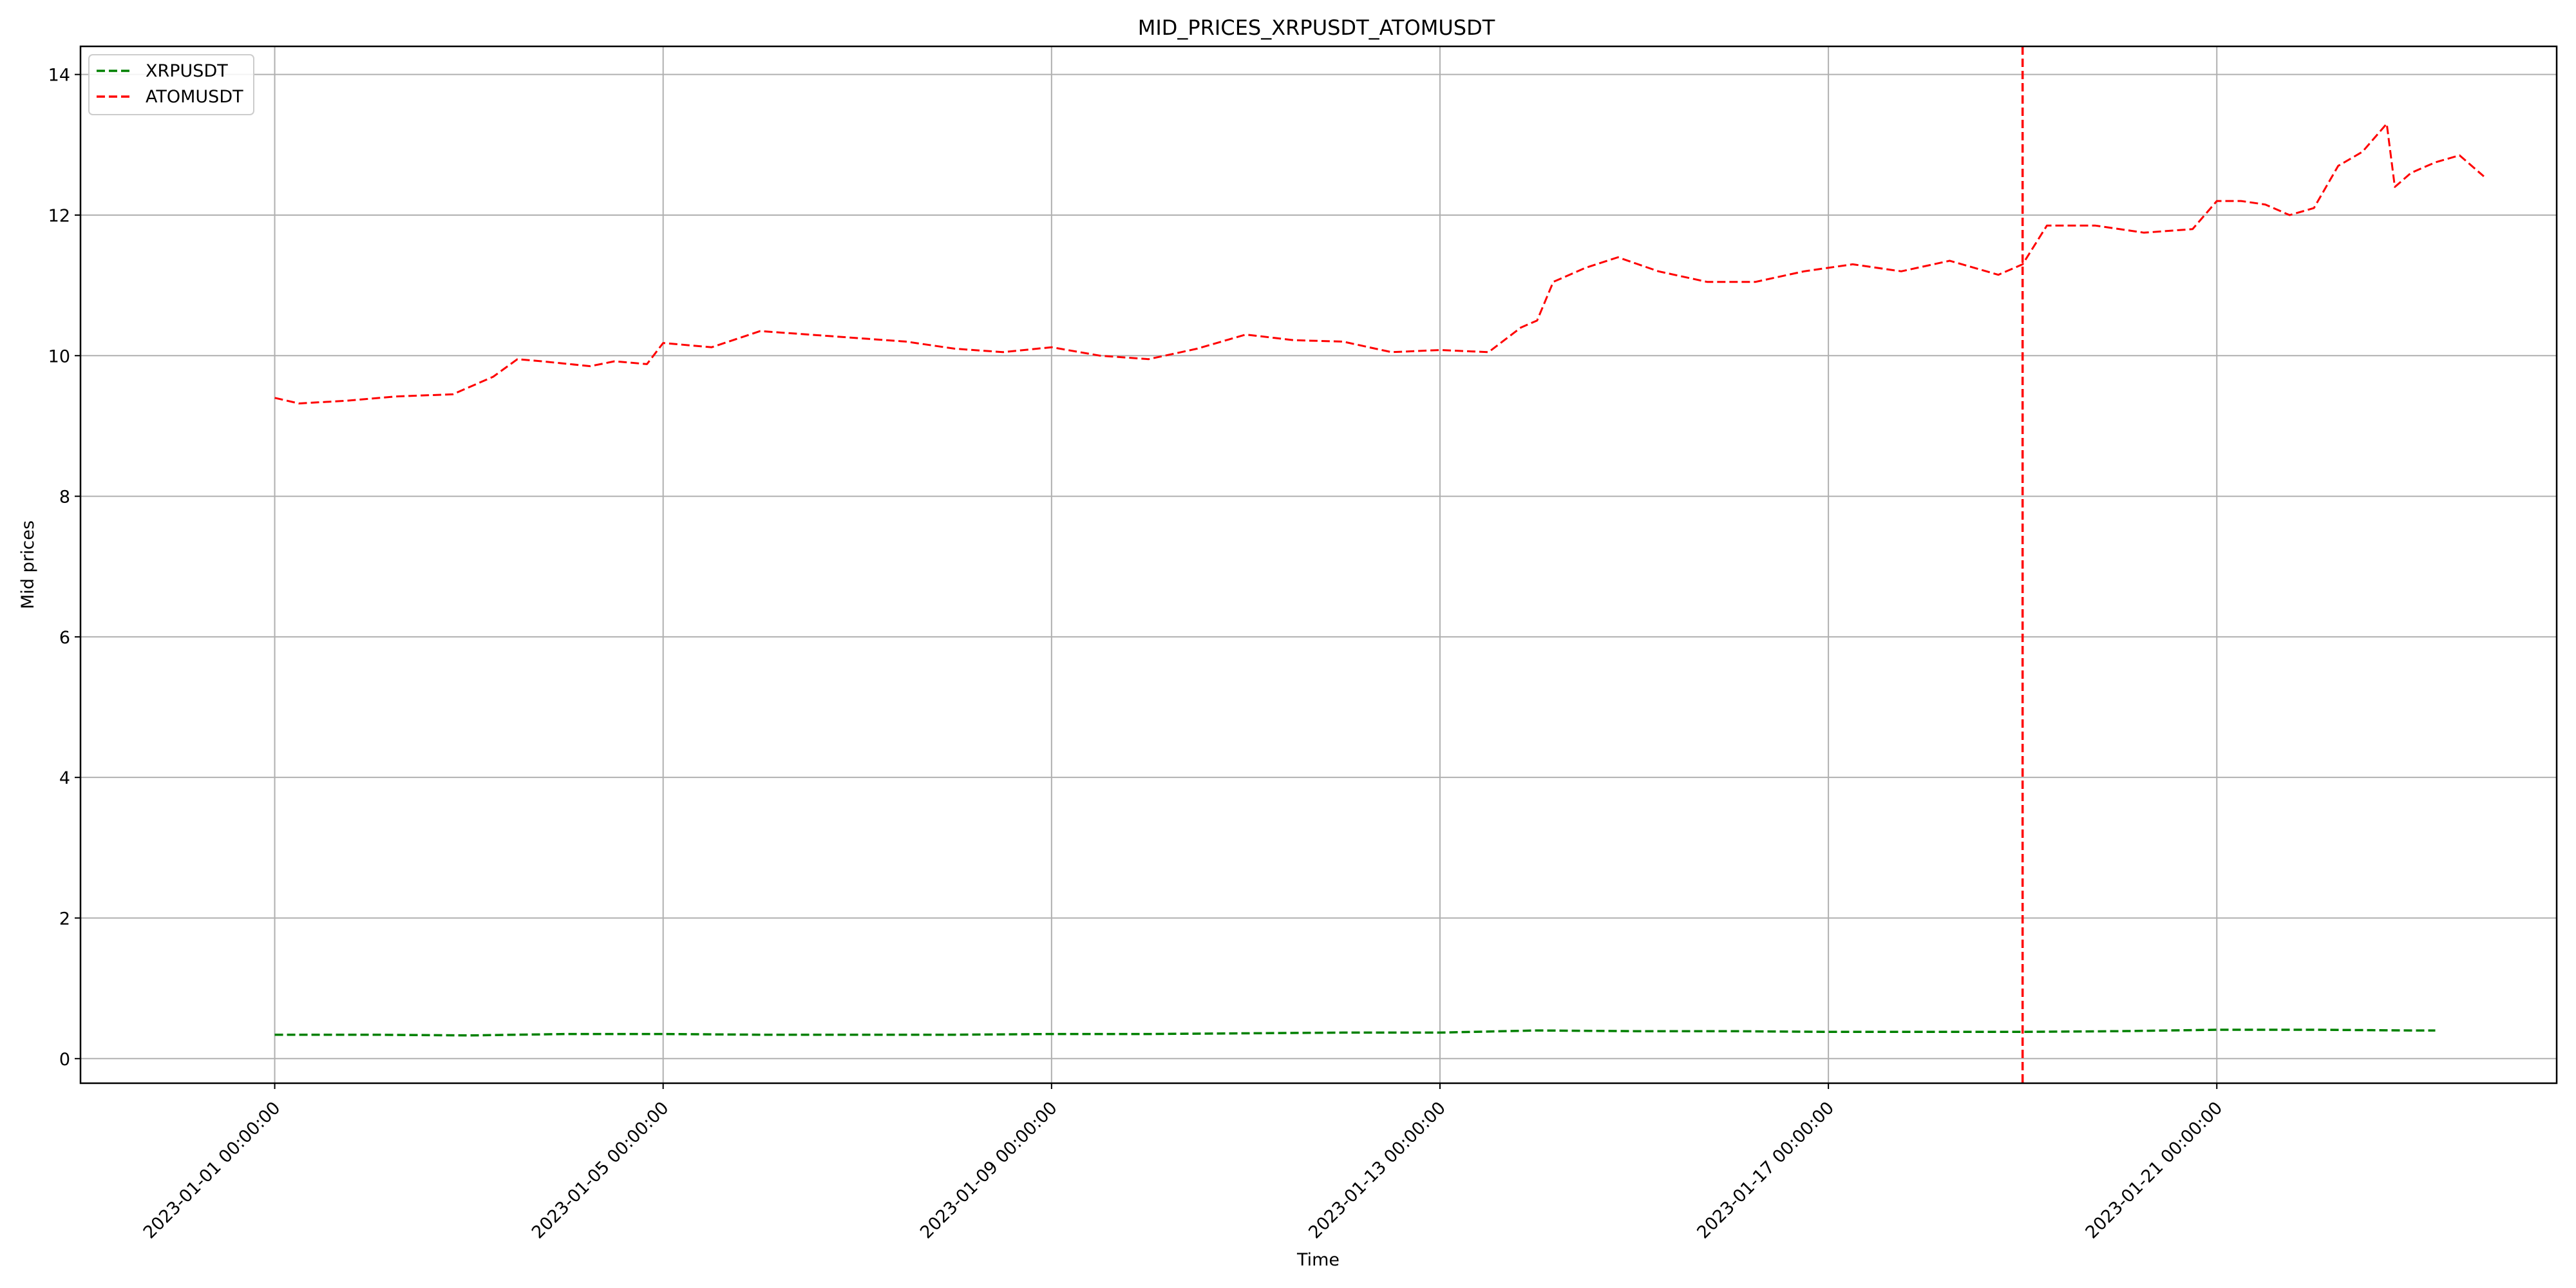  What do you see at coordinates (1355, 1032) in the screenshot?
I see `series-line-xrpusdt` at bounding box center [1355, 1032].